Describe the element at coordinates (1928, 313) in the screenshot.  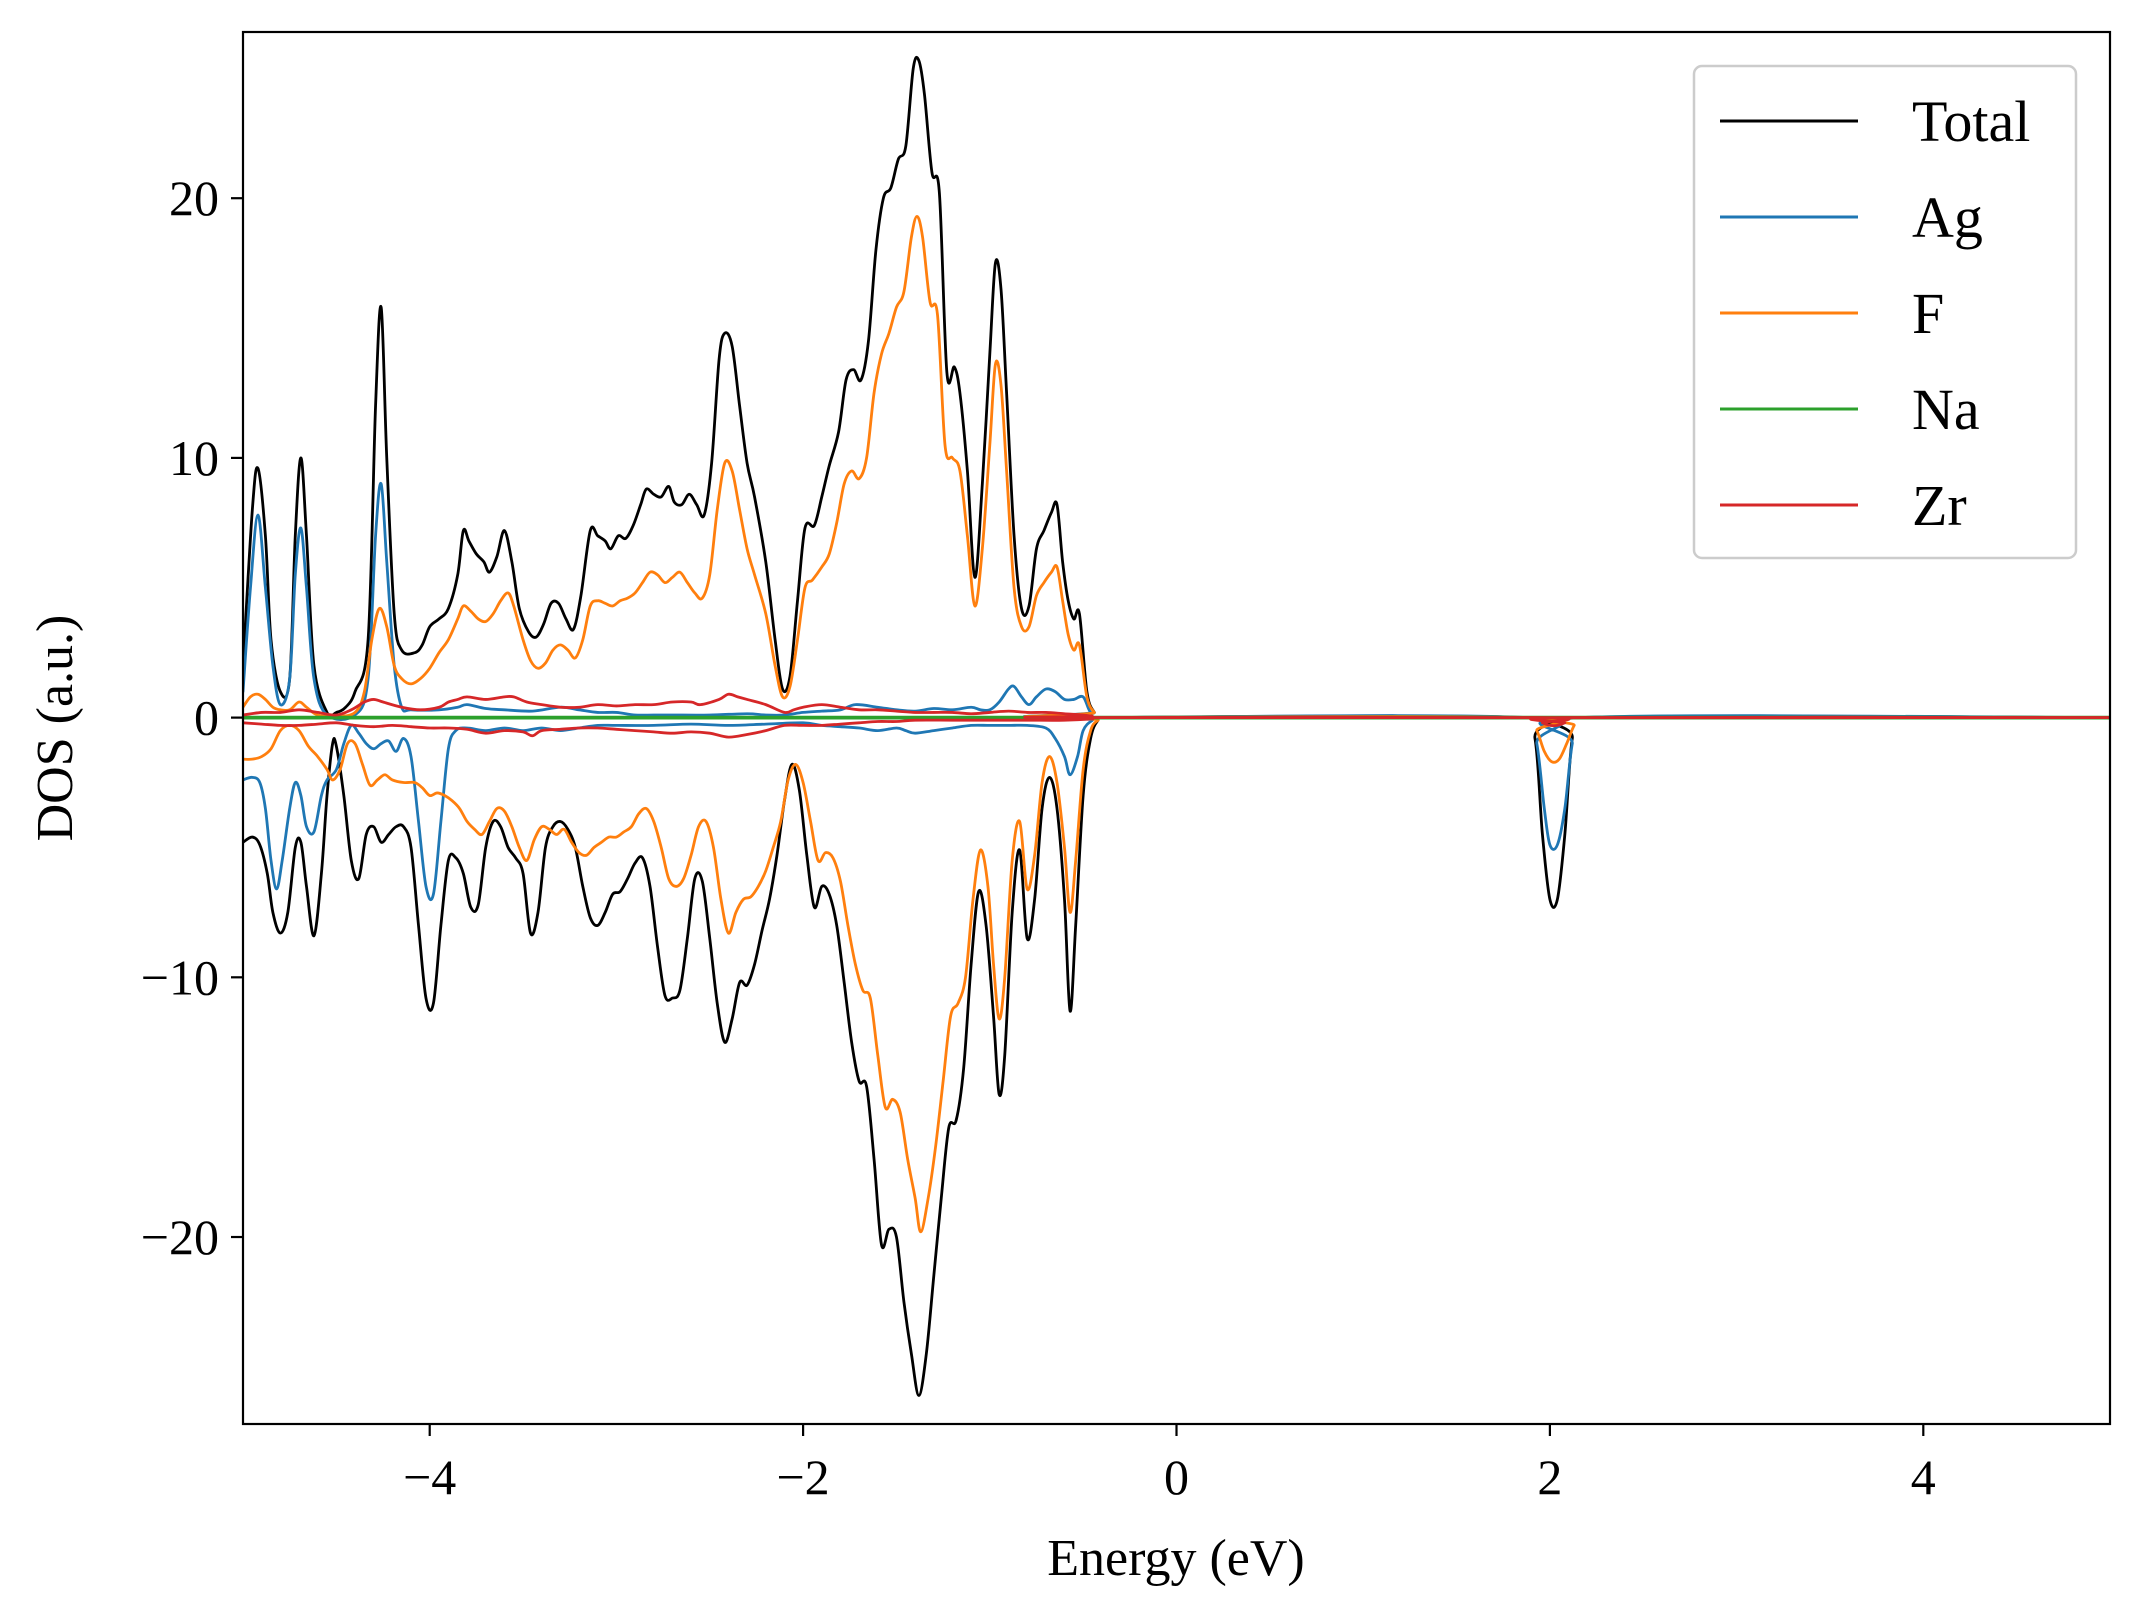
I see `legend-label-f: F` at that location.